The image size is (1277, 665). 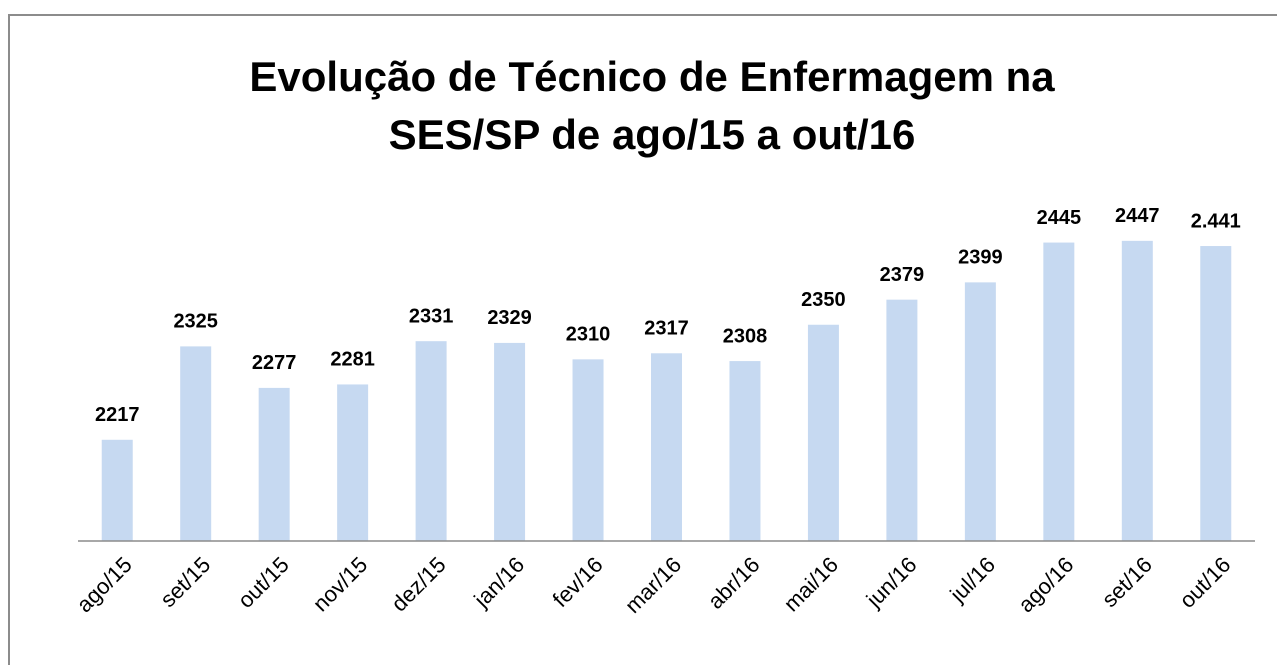 I want to click on value-label: 2325, so click(x=195, y=322).